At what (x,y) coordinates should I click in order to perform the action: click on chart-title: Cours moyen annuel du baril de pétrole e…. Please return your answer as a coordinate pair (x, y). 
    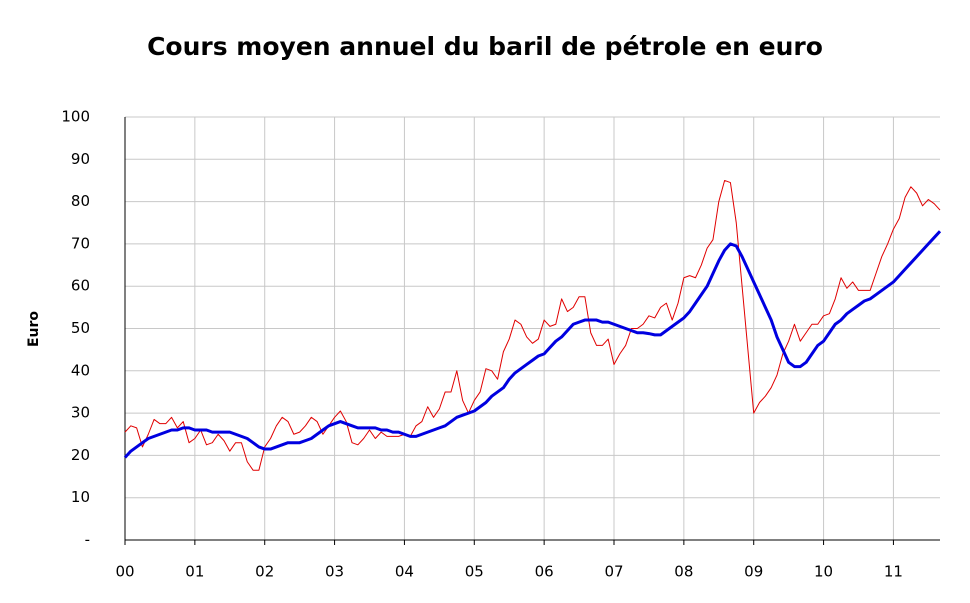
    Looking at the image, I should click on (485, 46).